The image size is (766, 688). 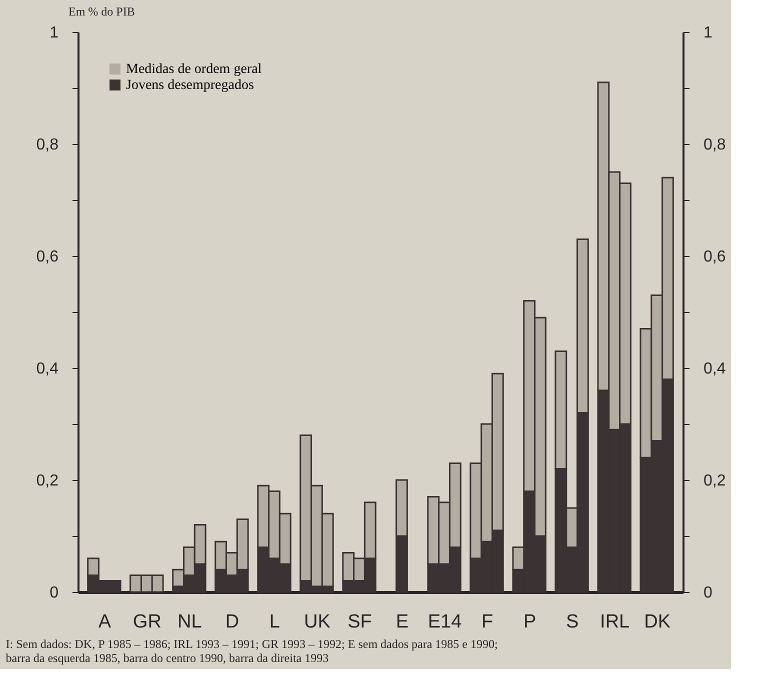 I want to click on x-tick-label: E, so click(x=402, y=622).